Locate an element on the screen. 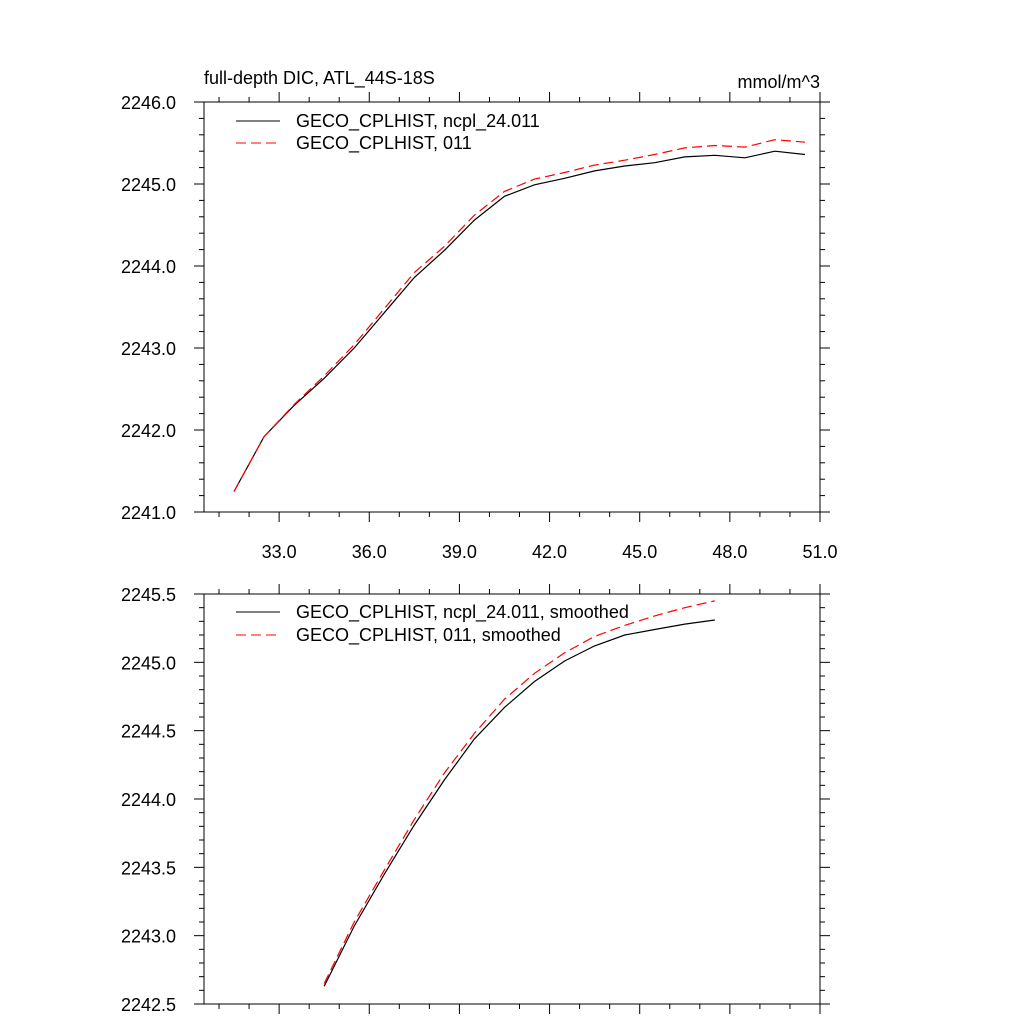  bottom-legend-label-1: GECO_CPLHIST, 011, smoothed is located at coordinates (428, 635).